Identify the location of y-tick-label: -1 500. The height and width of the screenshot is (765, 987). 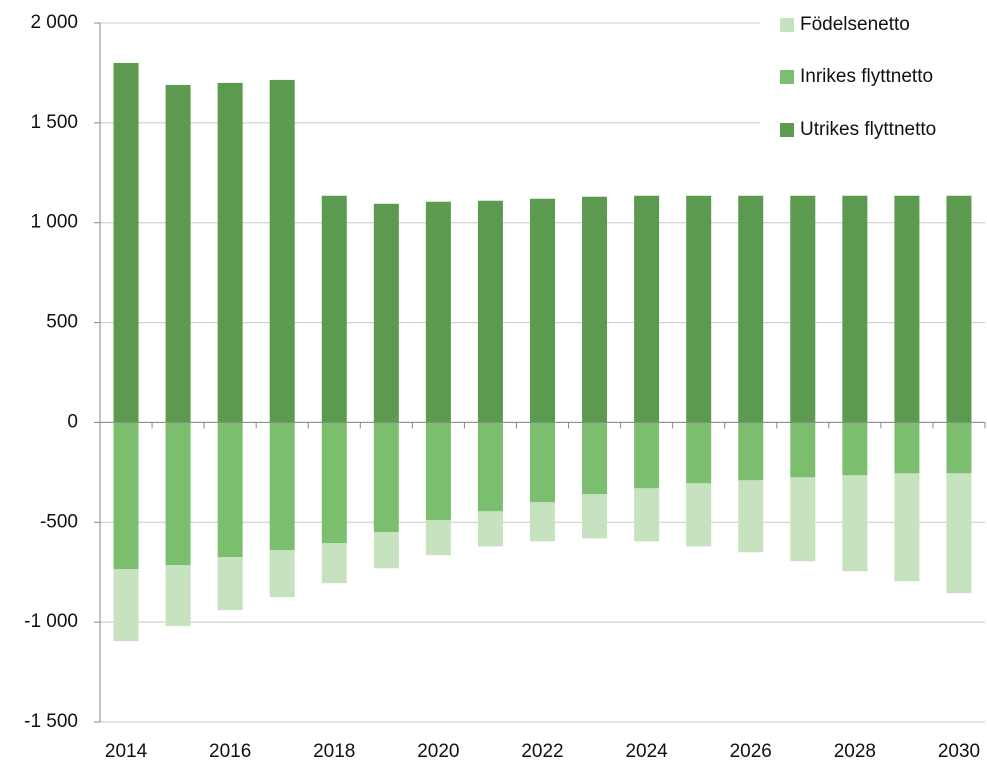
(51, 721).